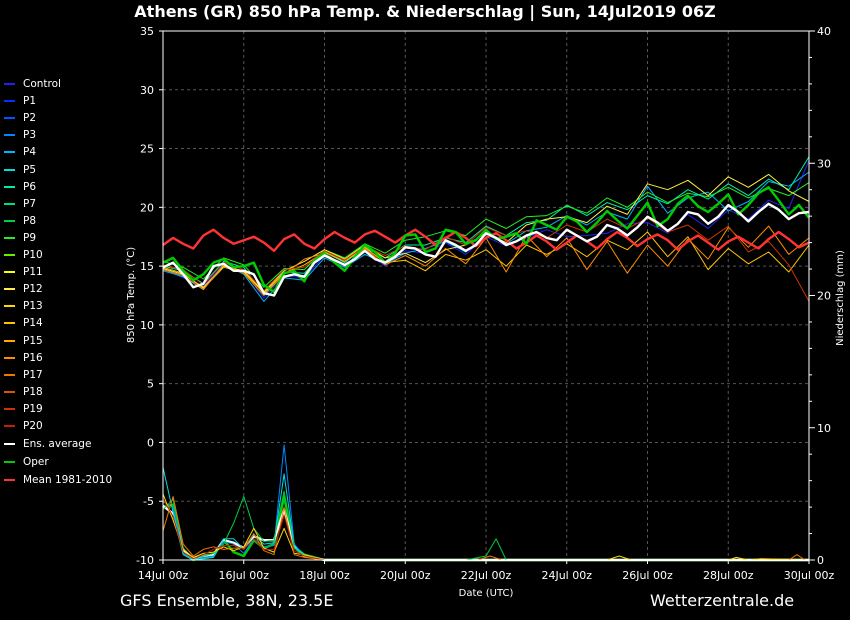 The width and height of the screenshot is (850, 620). I want to click on x-tick-label: 26Jul 00z, so click(647, 575).